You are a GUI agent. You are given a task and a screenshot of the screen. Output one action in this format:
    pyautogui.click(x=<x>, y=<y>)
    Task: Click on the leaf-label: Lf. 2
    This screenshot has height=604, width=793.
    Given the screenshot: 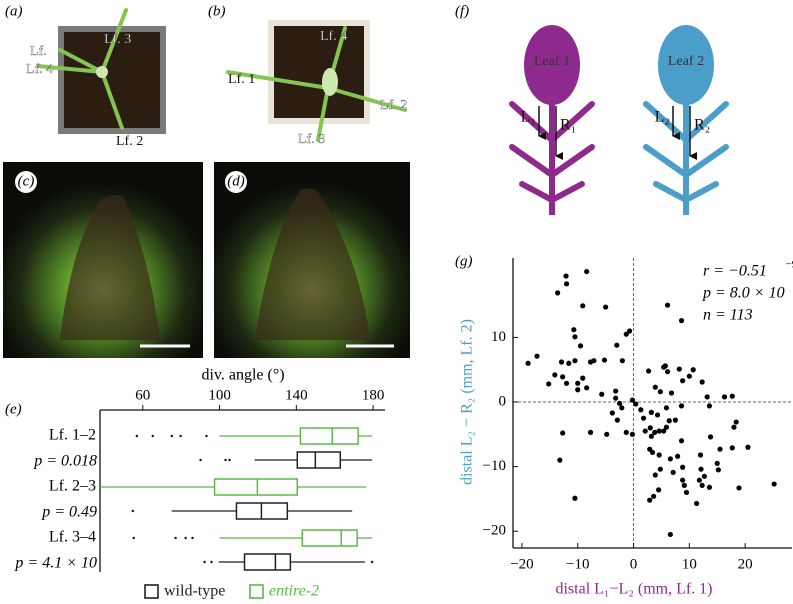 What is the action you would take?
    pyautogui.click(x=129, y=141)
    